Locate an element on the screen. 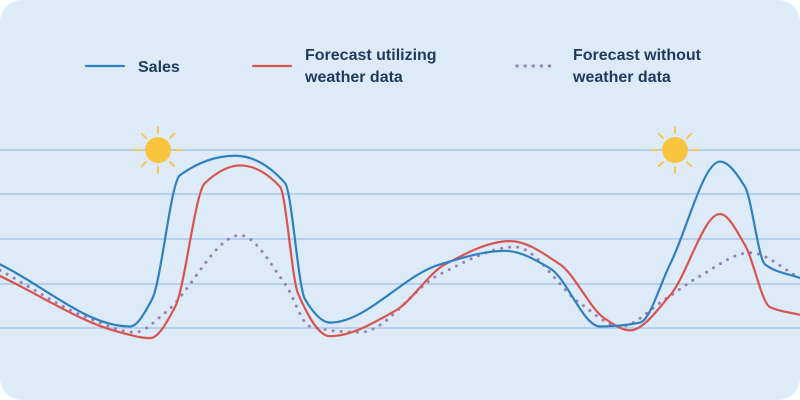  legend-label: Forecast utilizing weather data is located at coordinates (370, 66).